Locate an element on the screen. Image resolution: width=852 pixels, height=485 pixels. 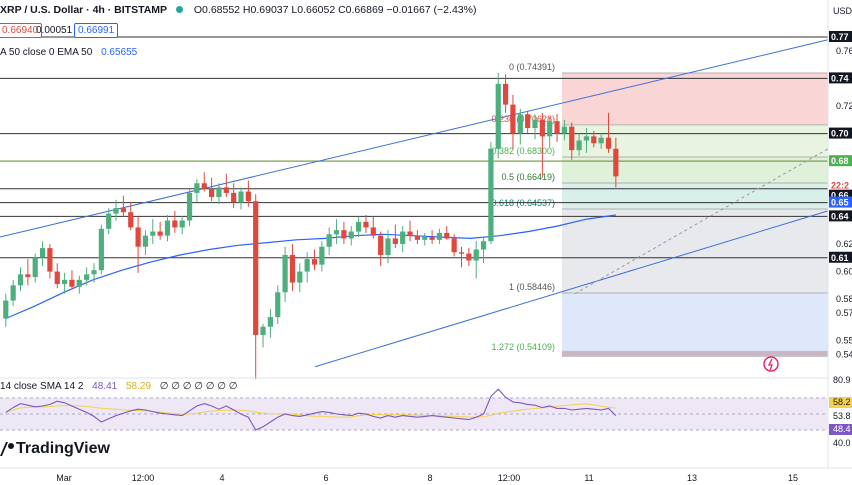
ema-legend: A 50 close 0 EMA 50 0.65655 is located at coordinates (71, 52).